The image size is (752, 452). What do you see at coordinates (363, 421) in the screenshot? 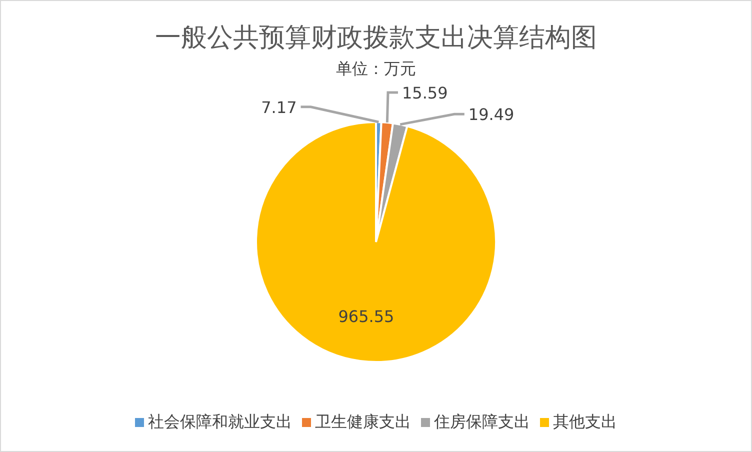
I see `legend-label: 卫生健康支出` at bounding box center [363, 421].